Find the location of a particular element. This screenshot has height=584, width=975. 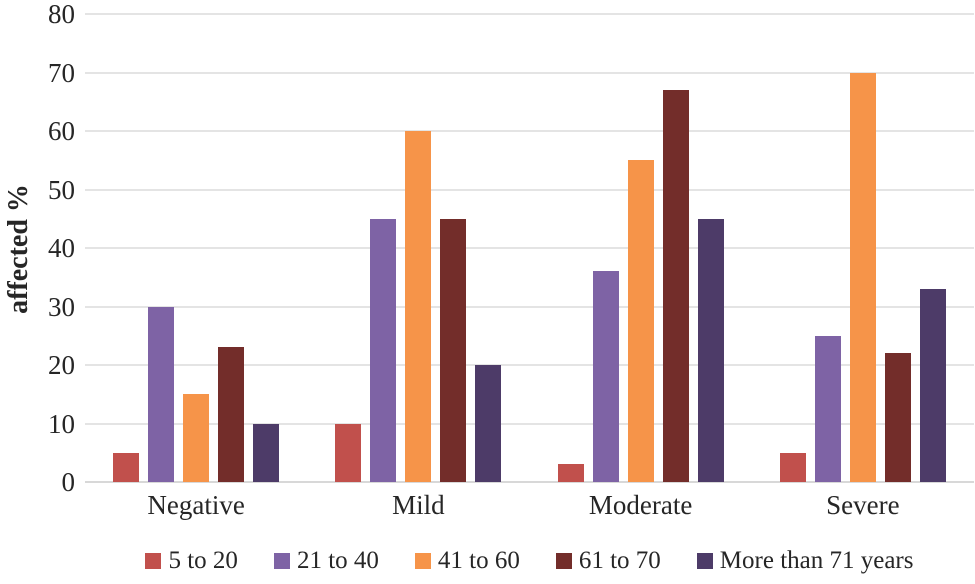

legend-label: 21 to 40 is located at coordinates (337, 560).